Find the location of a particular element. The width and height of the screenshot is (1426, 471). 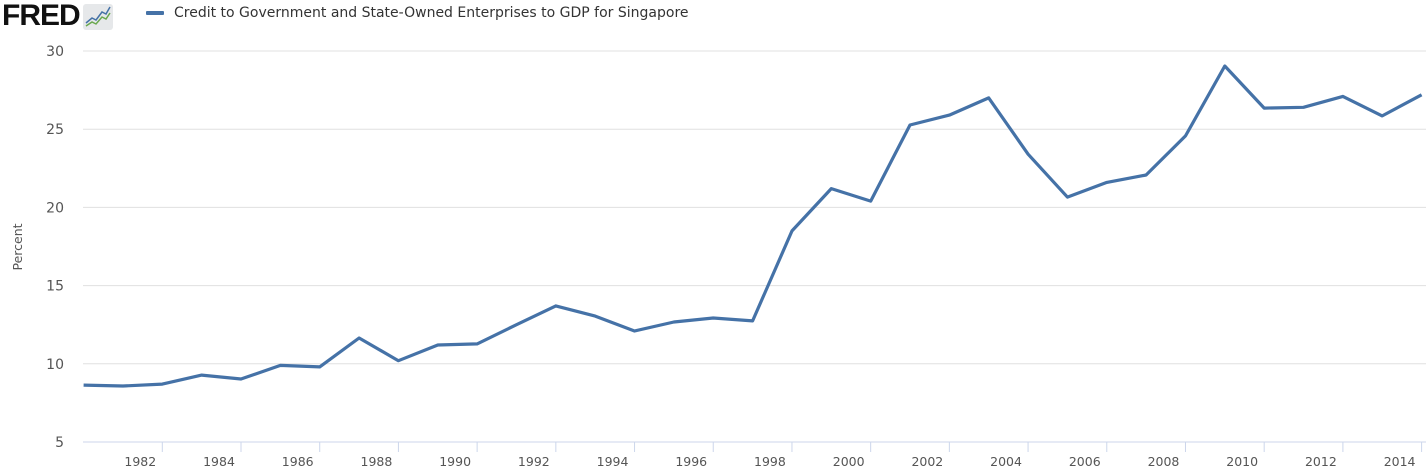

x-tick-label: 2004 is located at coordinates (1006, 461).